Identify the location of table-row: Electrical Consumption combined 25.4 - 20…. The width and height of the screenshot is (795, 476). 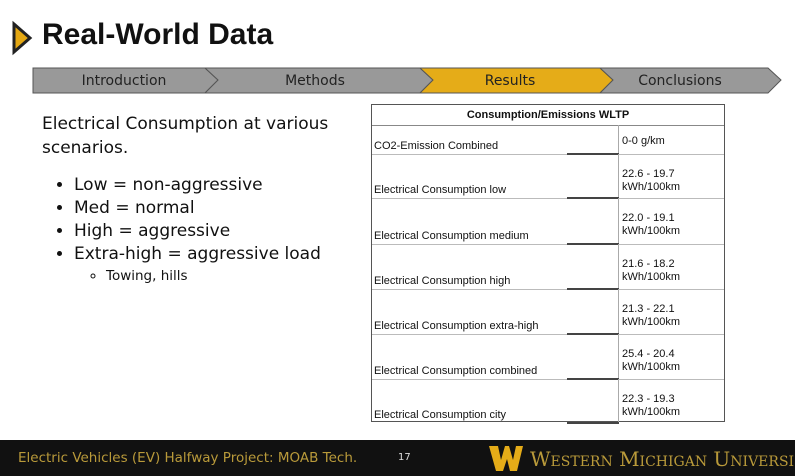
(548, 357).